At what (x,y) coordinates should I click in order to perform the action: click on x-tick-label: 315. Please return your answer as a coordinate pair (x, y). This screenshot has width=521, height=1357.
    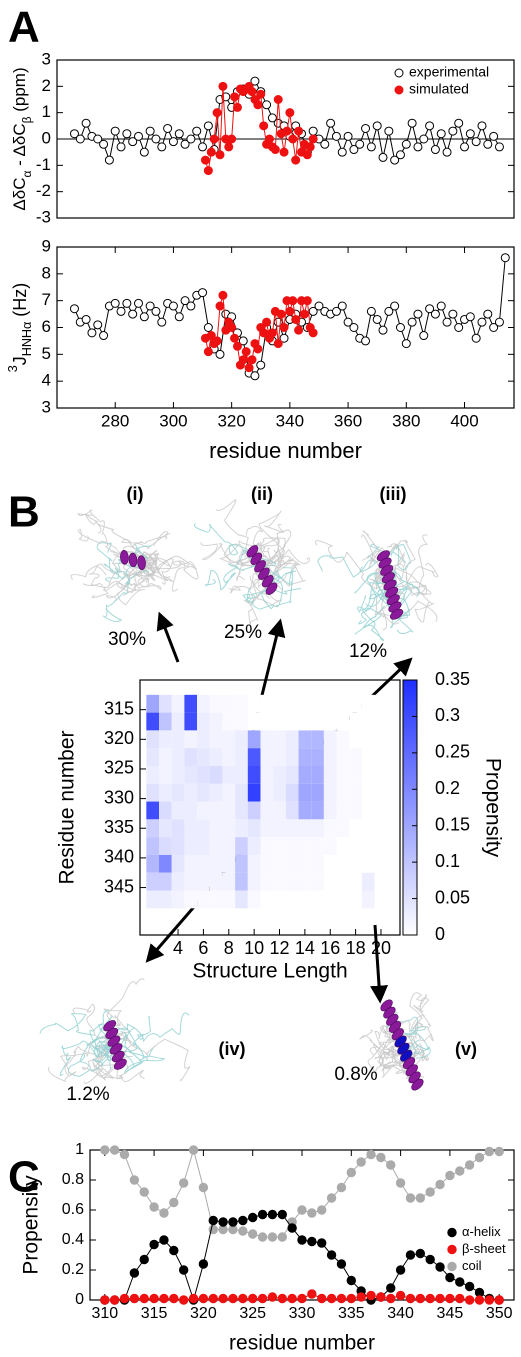
    Looking at the image, I should click on (154, 1313).